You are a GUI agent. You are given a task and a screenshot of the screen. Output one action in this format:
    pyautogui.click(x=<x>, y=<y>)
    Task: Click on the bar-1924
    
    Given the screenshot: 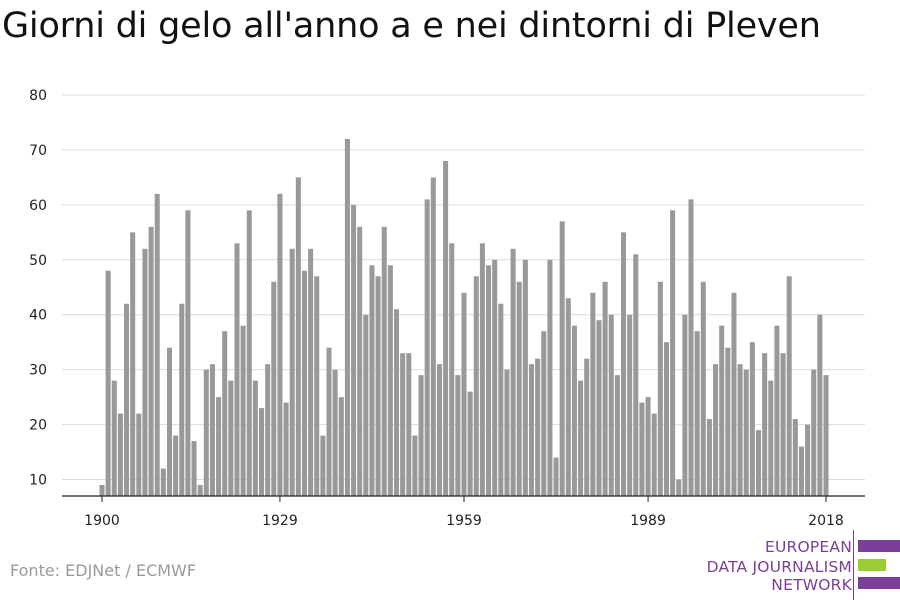 What is the action you would take?
    pyautogui.click(x=249, y=353)
    